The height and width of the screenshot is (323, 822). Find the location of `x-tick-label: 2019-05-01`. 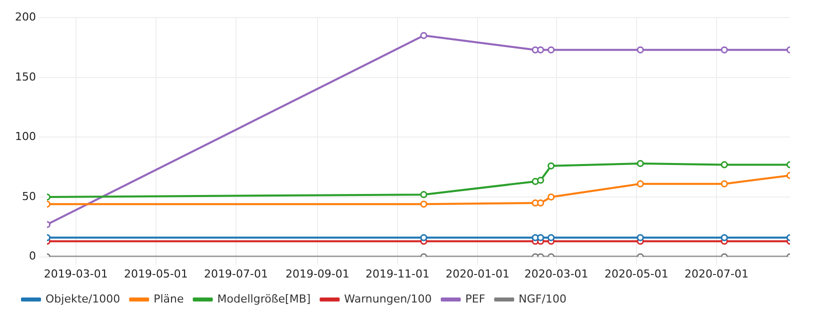

x-tick-label: 2019-05-01 is located at coordinates (156, 273).